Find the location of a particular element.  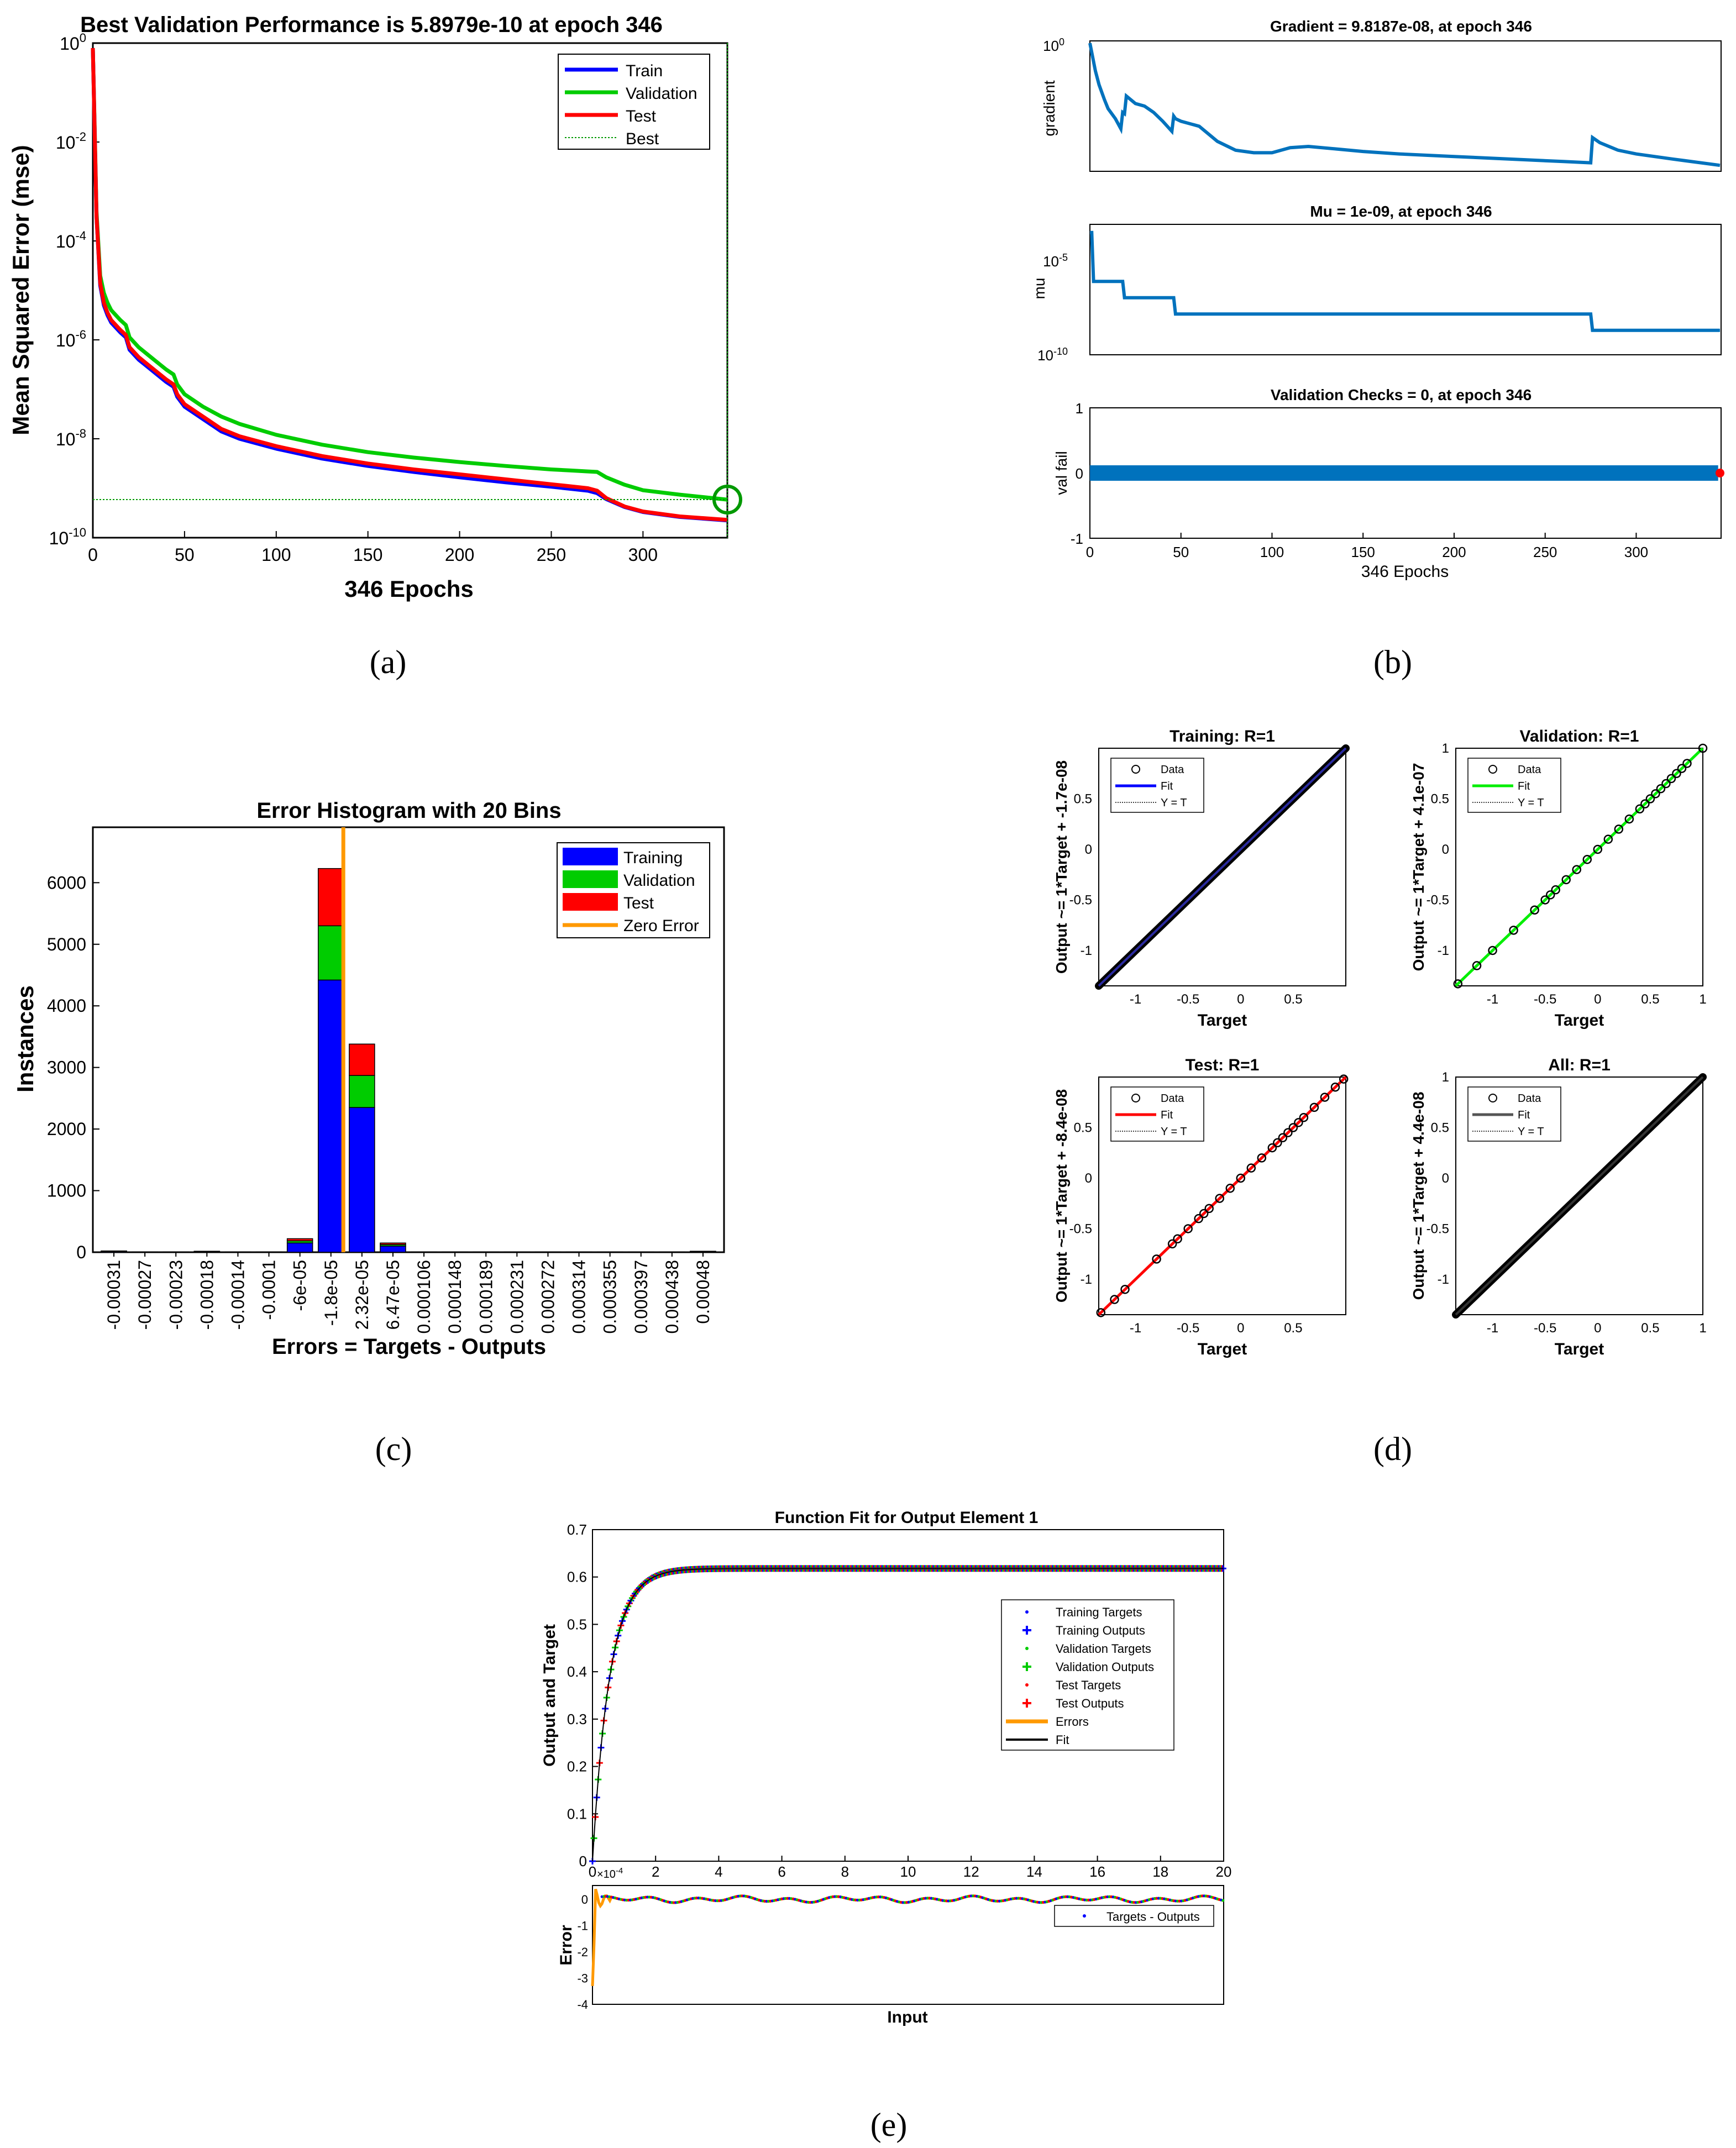

perf-ytick-label: 10-10 is located at coordinates (67, 537).